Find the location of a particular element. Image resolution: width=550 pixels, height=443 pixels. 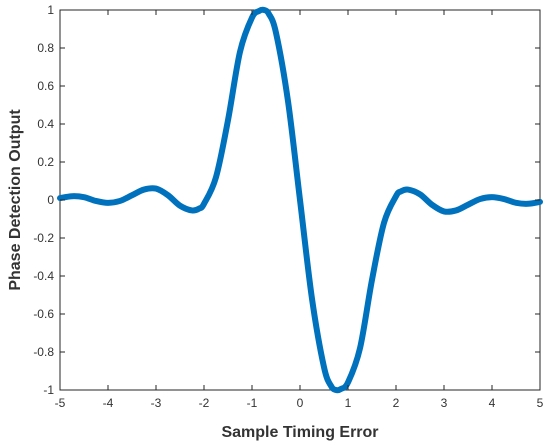

y-tick-label: 0.4 is located at coordinates (45, 124).